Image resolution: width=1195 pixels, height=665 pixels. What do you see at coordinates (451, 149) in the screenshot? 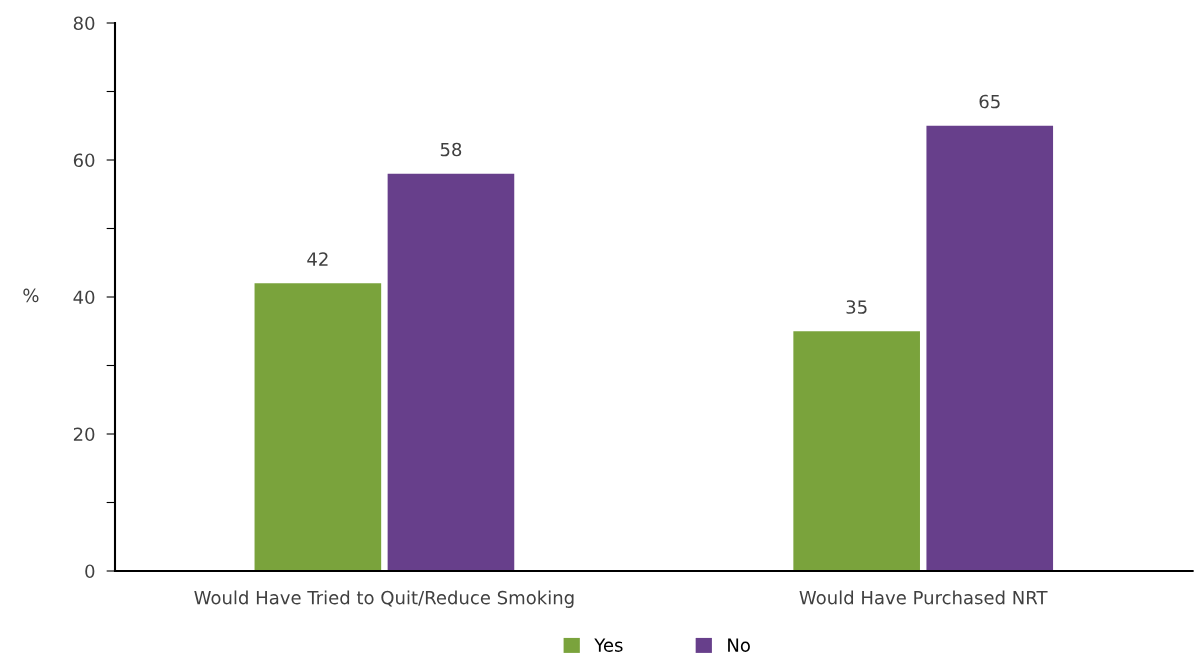
I see `data-label: 58` at bounding box center [451, 149].